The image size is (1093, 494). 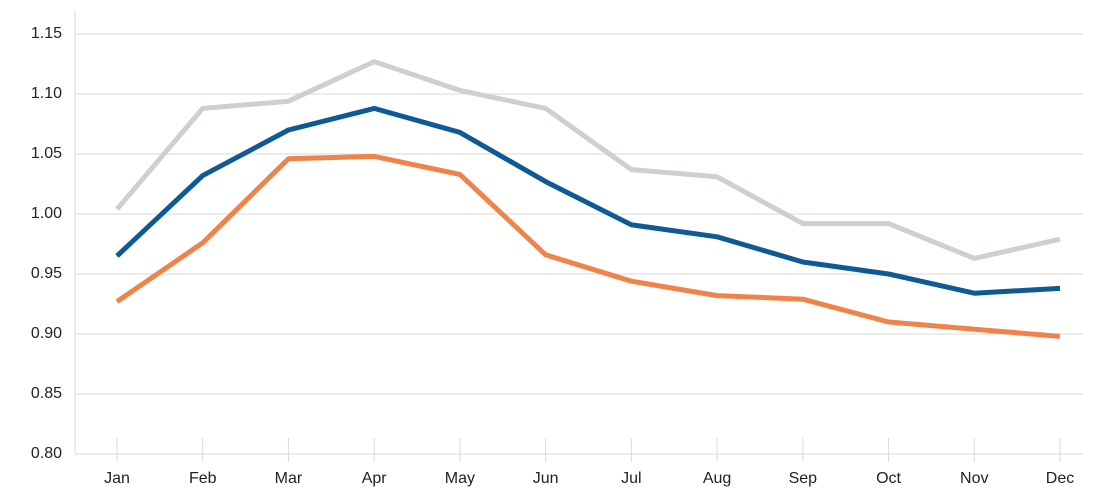 What do you see at coordinates (46, 453) in the screenshot?
I see `y-tick-label: 0.80` at bounding box center [46, 453].